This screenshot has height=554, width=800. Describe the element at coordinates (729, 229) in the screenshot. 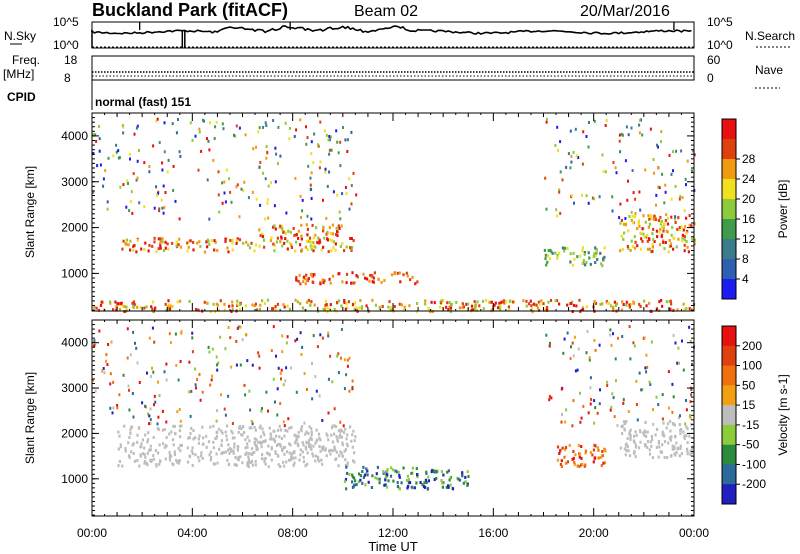

I see `colorbar-segment` at that location.